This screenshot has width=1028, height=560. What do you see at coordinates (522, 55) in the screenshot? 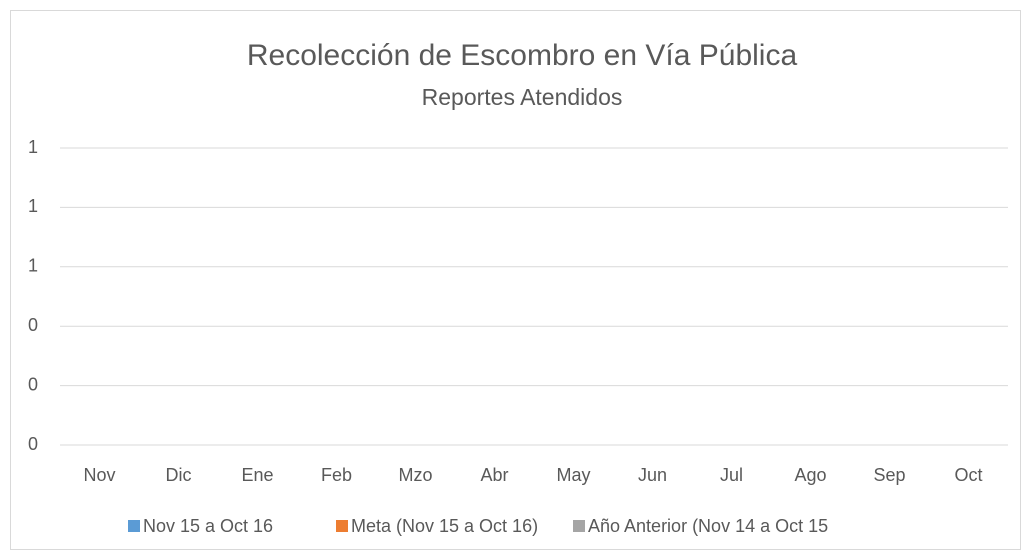
I see `chart-title: Recolección de Escombro en Vía Pública` at bounding box center [522, 55].